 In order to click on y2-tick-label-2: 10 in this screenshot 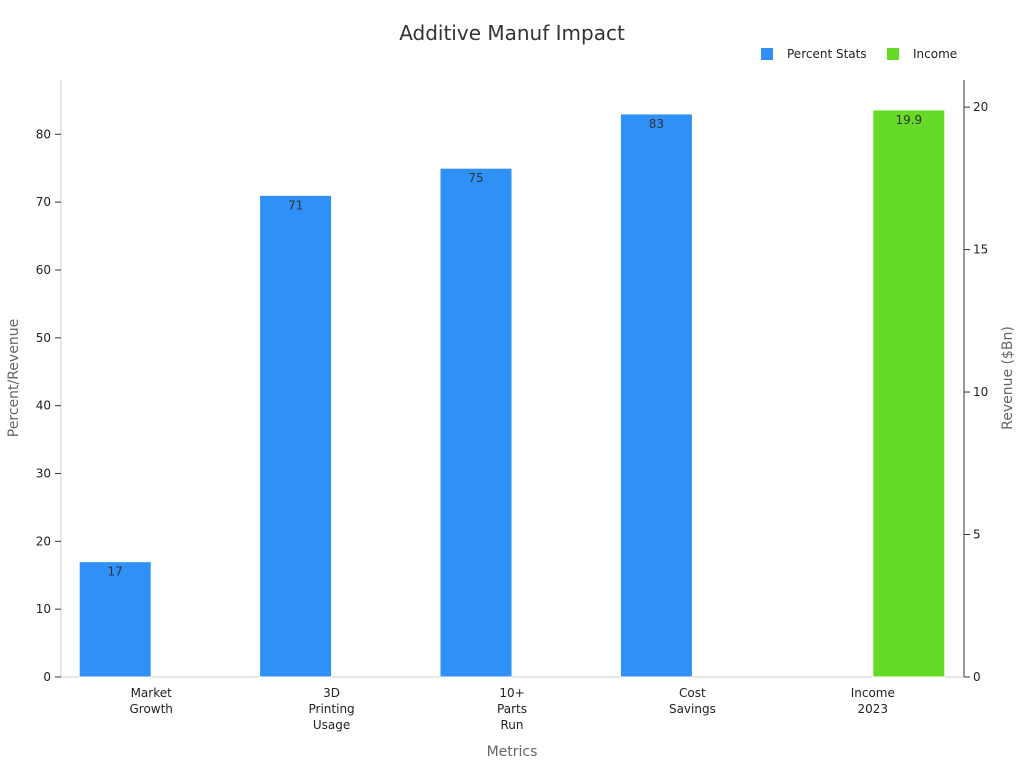, I will do `click(980, 392)`.